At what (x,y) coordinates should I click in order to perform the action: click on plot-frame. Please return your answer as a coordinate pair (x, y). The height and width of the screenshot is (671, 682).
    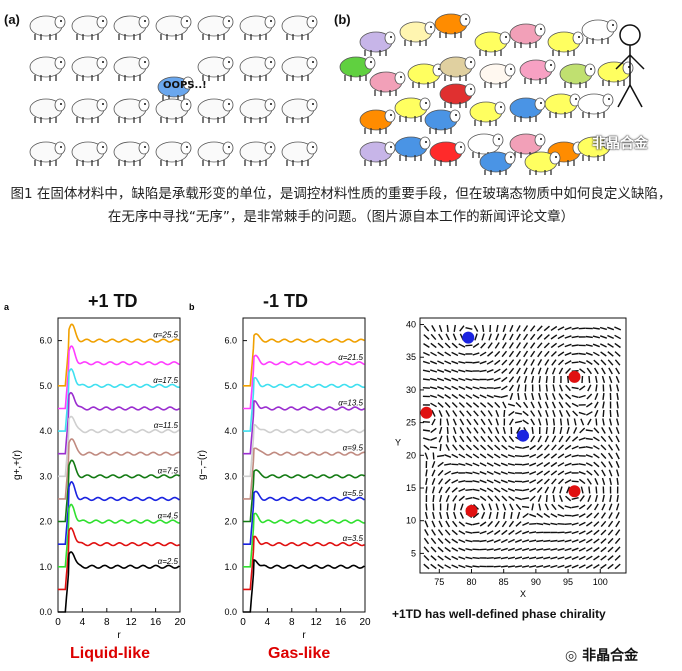
    Looking at the image, I should click on (119, 465).